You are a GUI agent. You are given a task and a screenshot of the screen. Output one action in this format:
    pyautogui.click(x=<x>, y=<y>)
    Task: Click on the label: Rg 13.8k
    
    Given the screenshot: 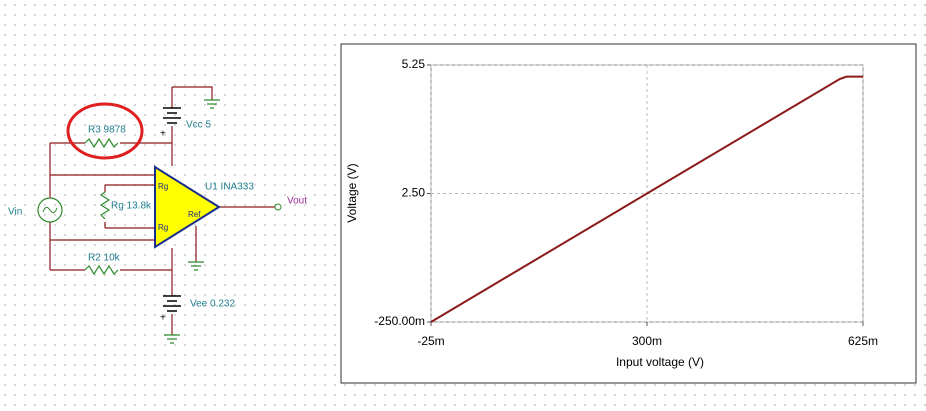 What is the action you would take?
    pyautogui.click(x=131, y=206)
    